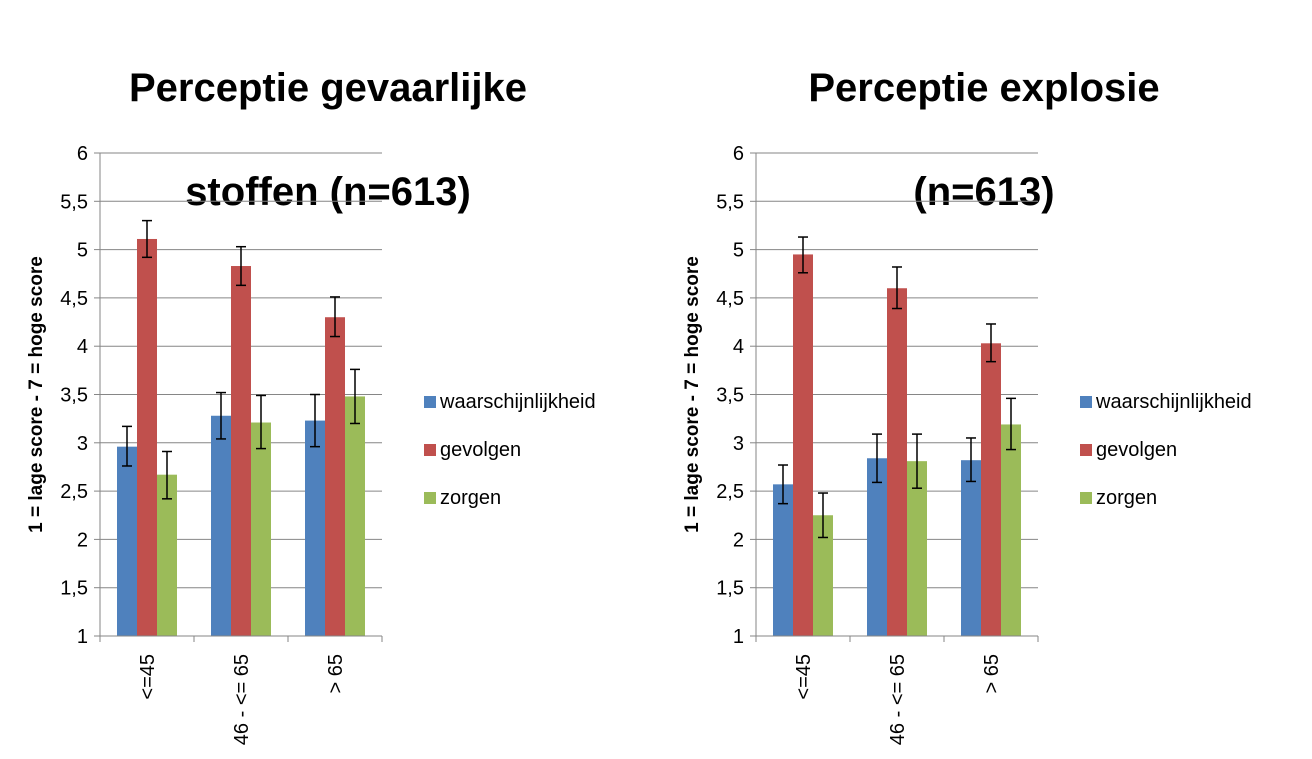 The width and height of the screenshot is (1312, 759). I want to click on chart-title: Perceptie explosie (n=613), so click(984, 114).